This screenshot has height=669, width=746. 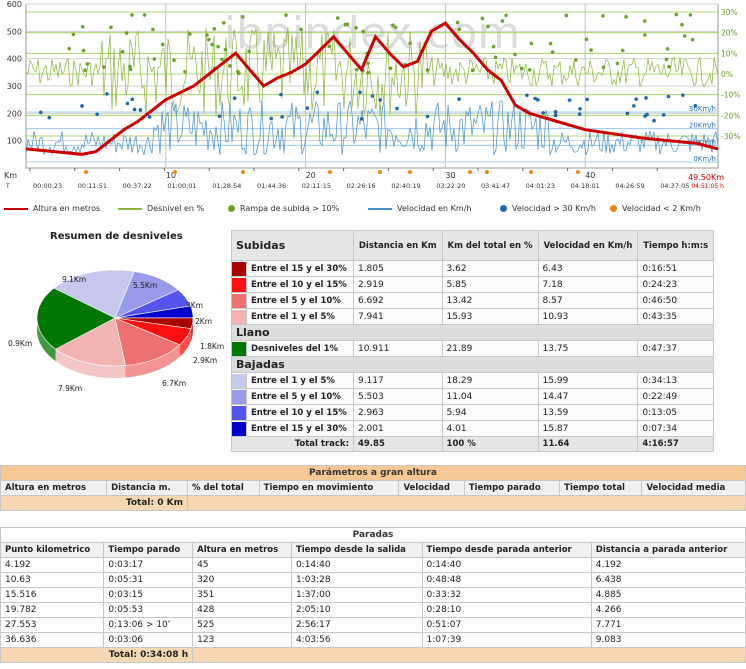 I want to click on speed-cell: 15.99, so click(x=588, y=380).